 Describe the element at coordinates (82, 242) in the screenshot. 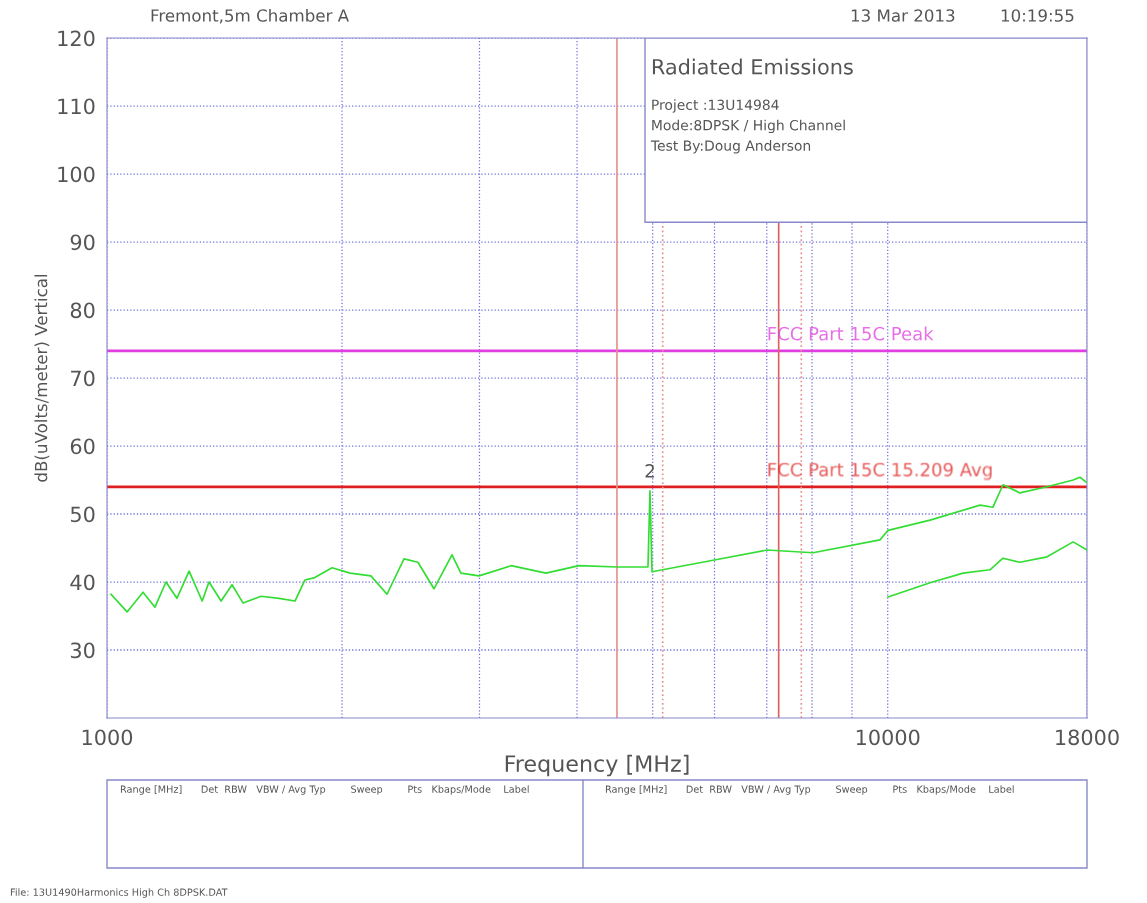

I see `y-tick-label: 90` at that location.